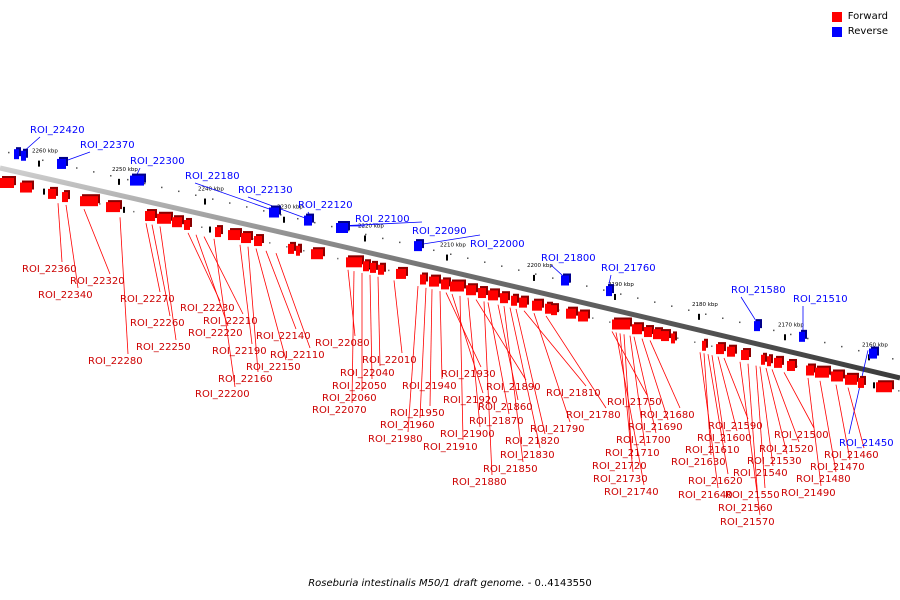  What do you see at coordinates (325, 205) in the screenshot?
I see `reverse-region-label: ROI_22120` at bounding box center [325, 205].